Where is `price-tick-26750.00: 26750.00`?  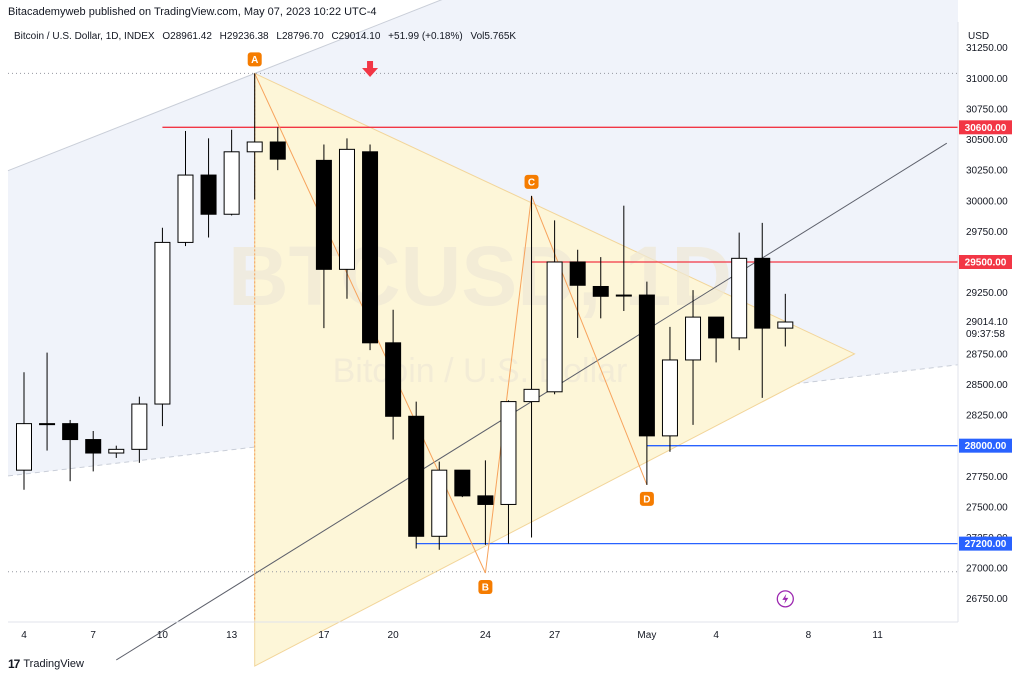 price-tick-26750.00: 26750.00 is located at coordinates (987, 599).